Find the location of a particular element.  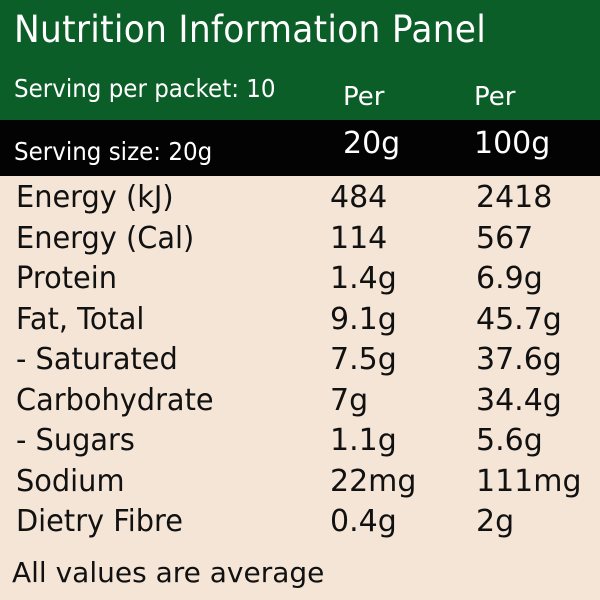

nutrient-name: Dietry Fibre is located at coordinates (99, 521).